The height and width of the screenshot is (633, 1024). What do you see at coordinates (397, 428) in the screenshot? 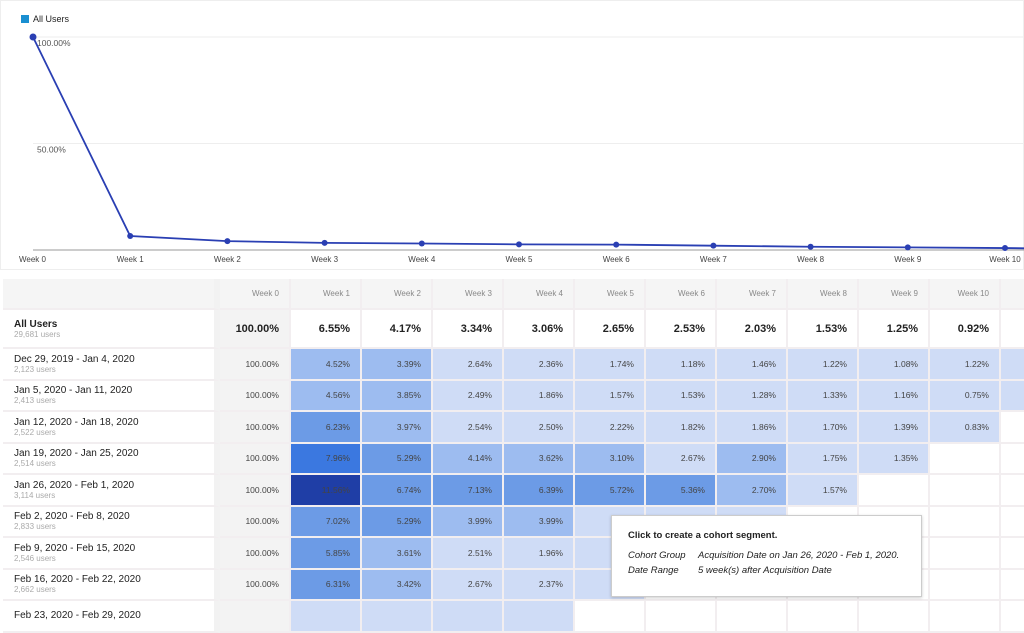
I see `retention-cell: 3.97%` at bounding box center [397, 428].